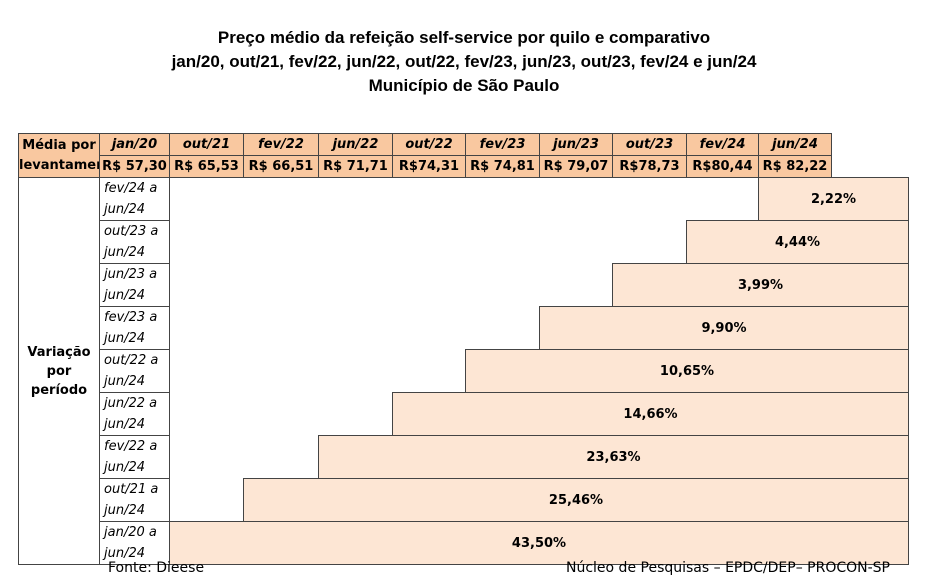  Describe the element at coordinates (760, 285) in the screenshot. I see `variation-value: 3,99%` at that location.